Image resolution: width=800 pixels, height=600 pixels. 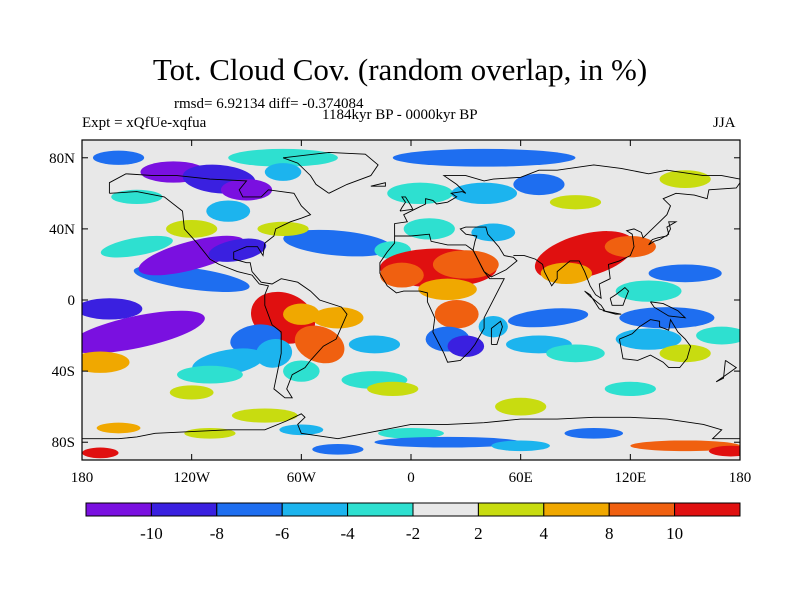 What do you see at coordinates (144, 123) in the screenshot?
I see `experiment-label: Expt = xQfUe-xqfua` at bounding box center [144, 123].